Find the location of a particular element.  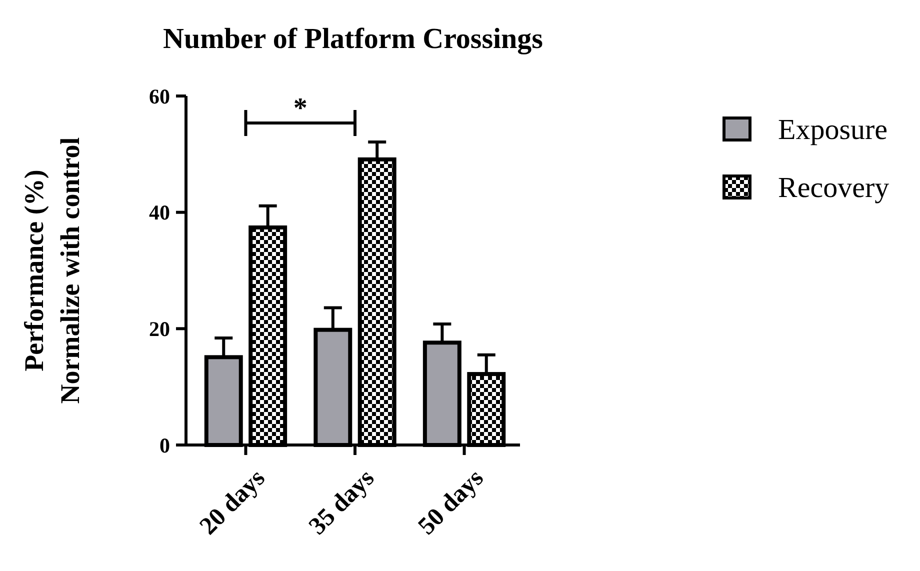

annotation: * is located at coordinates (300, 108).